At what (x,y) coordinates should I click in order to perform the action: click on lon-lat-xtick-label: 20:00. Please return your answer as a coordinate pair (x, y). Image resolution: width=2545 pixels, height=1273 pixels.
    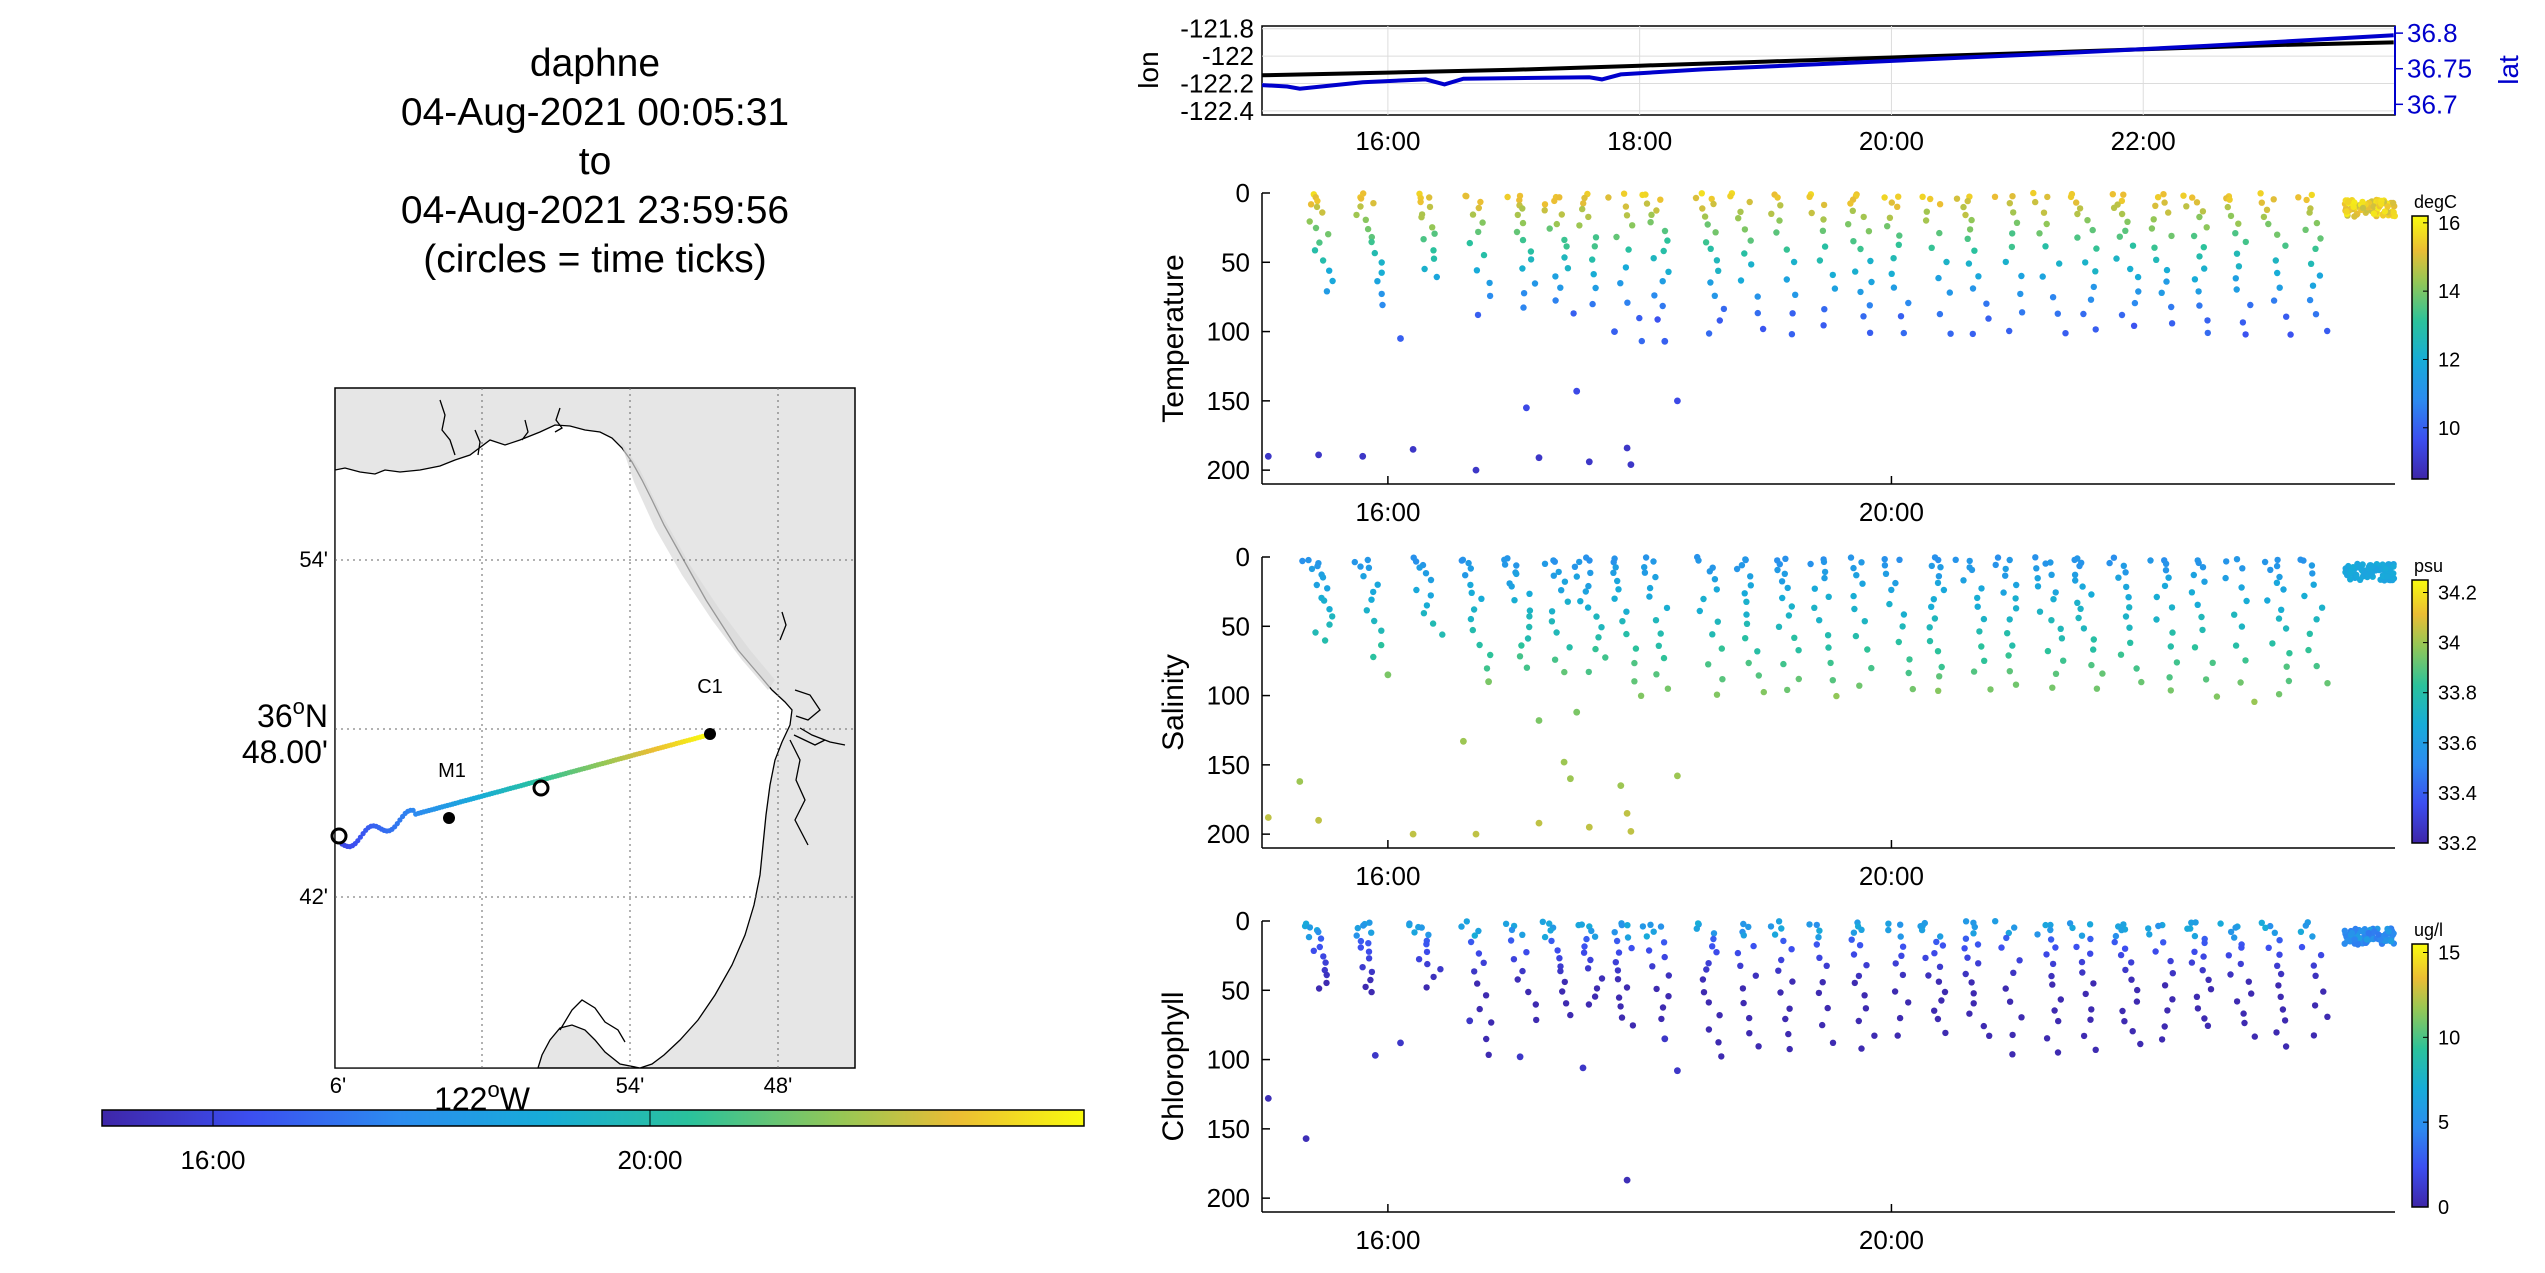
    Looking at the image, I should click on (1891, 141).